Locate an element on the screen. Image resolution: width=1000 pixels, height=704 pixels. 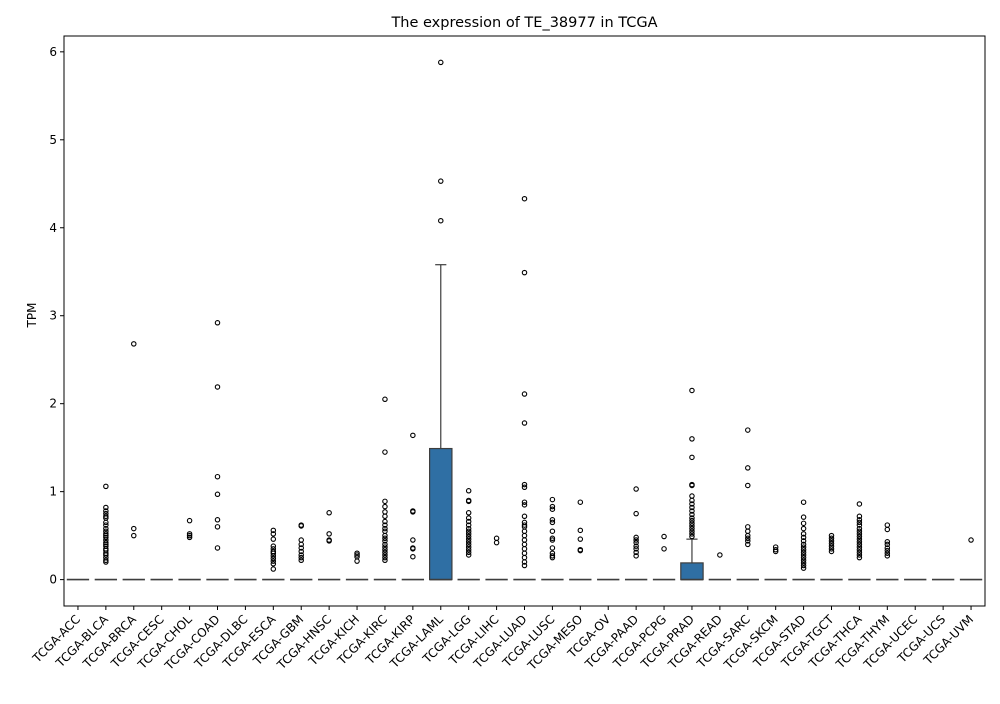
box-TCGA-PRAD is located at coordinates (692, 571).